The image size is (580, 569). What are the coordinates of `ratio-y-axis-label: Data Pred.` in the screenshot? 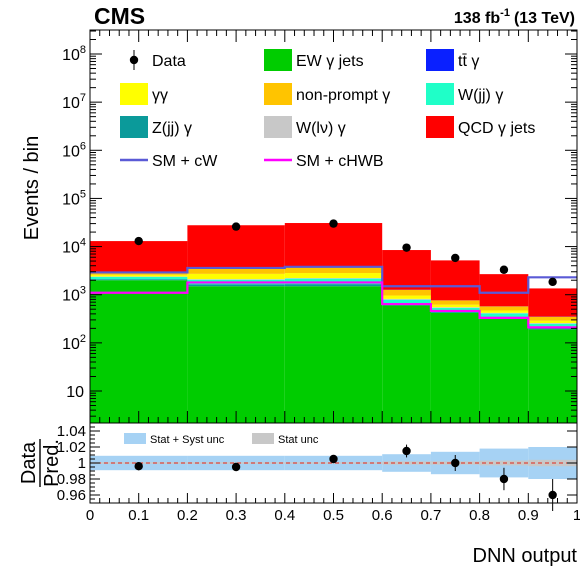 It's located at (40, 463).